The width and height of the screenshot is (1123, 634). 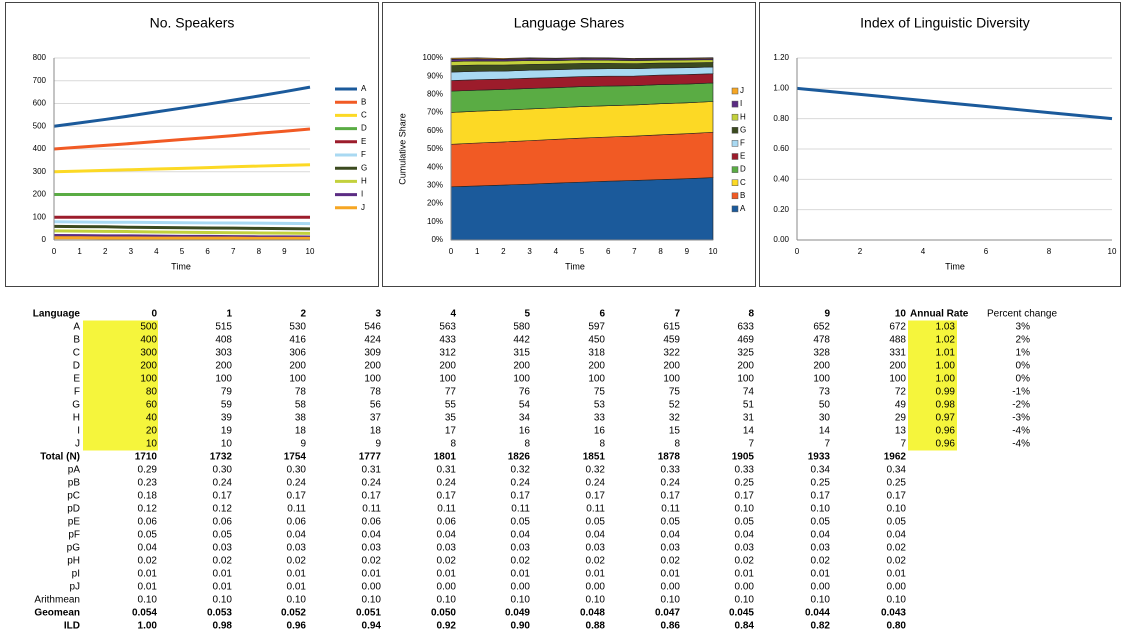 I want to click on table-cell: 1.00, so click(x=148, y=626).